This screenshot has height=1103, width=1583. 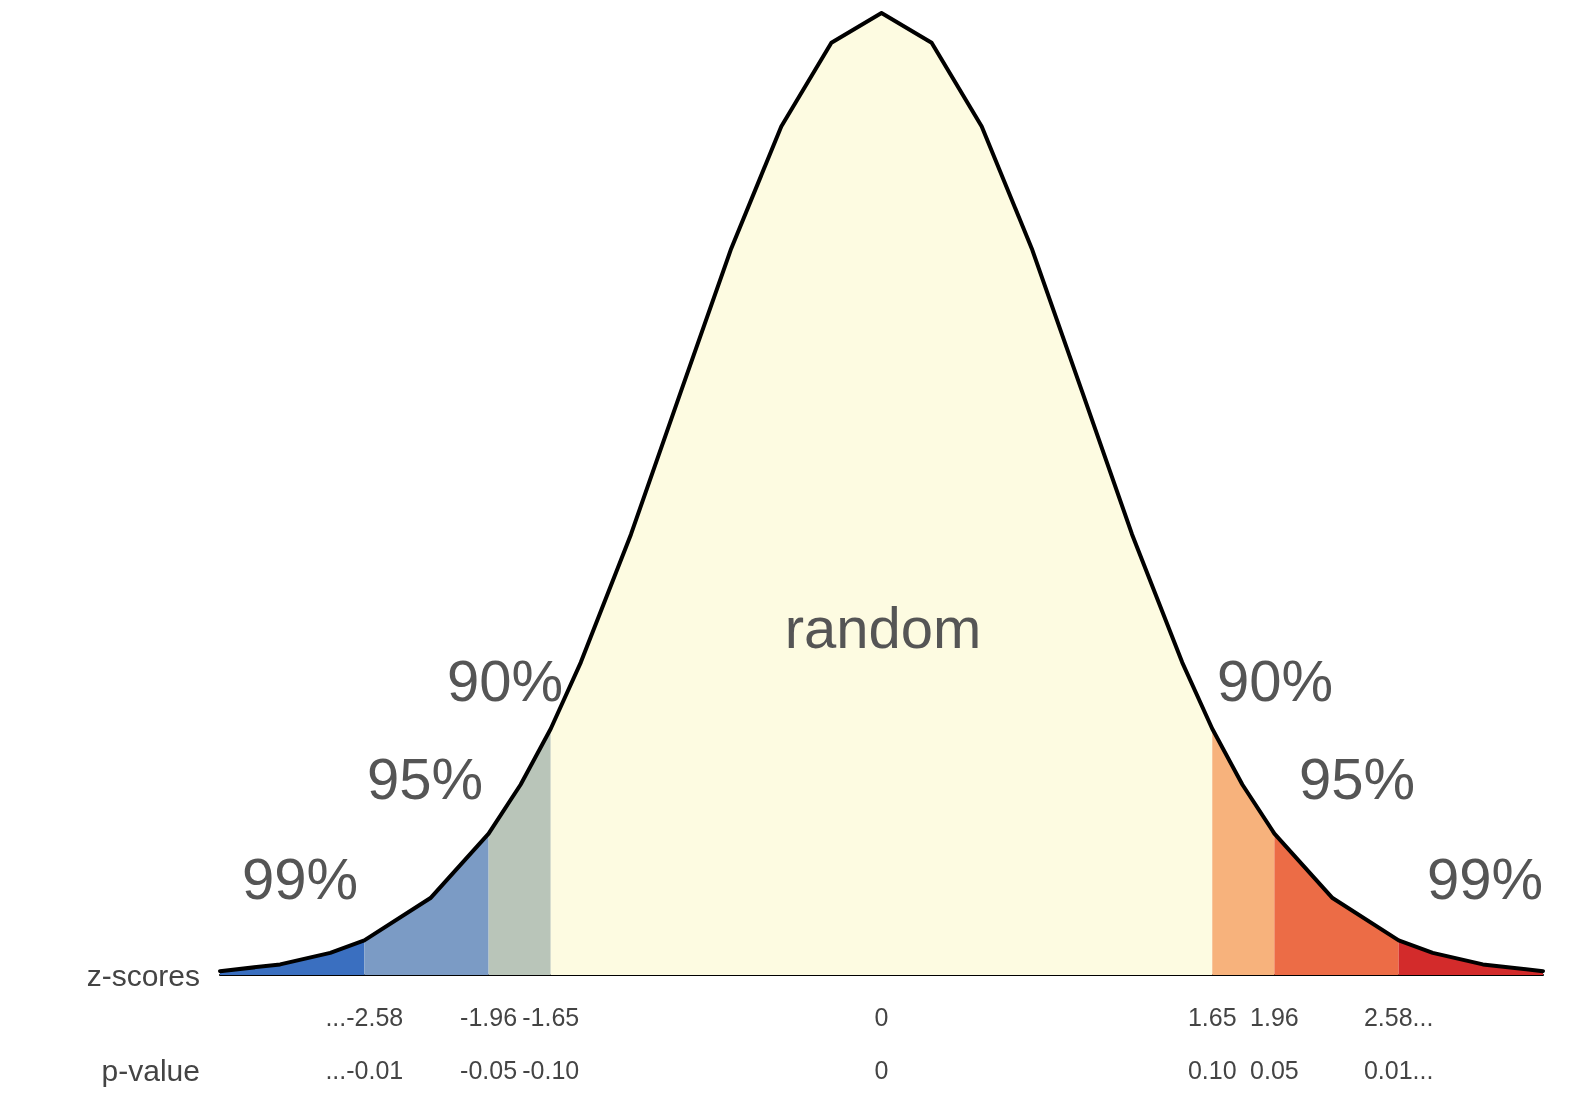 What do you see at coordinates (150, 1070) in the screenshot?
I see `text: p-value` at bounding box center [150, 1070].